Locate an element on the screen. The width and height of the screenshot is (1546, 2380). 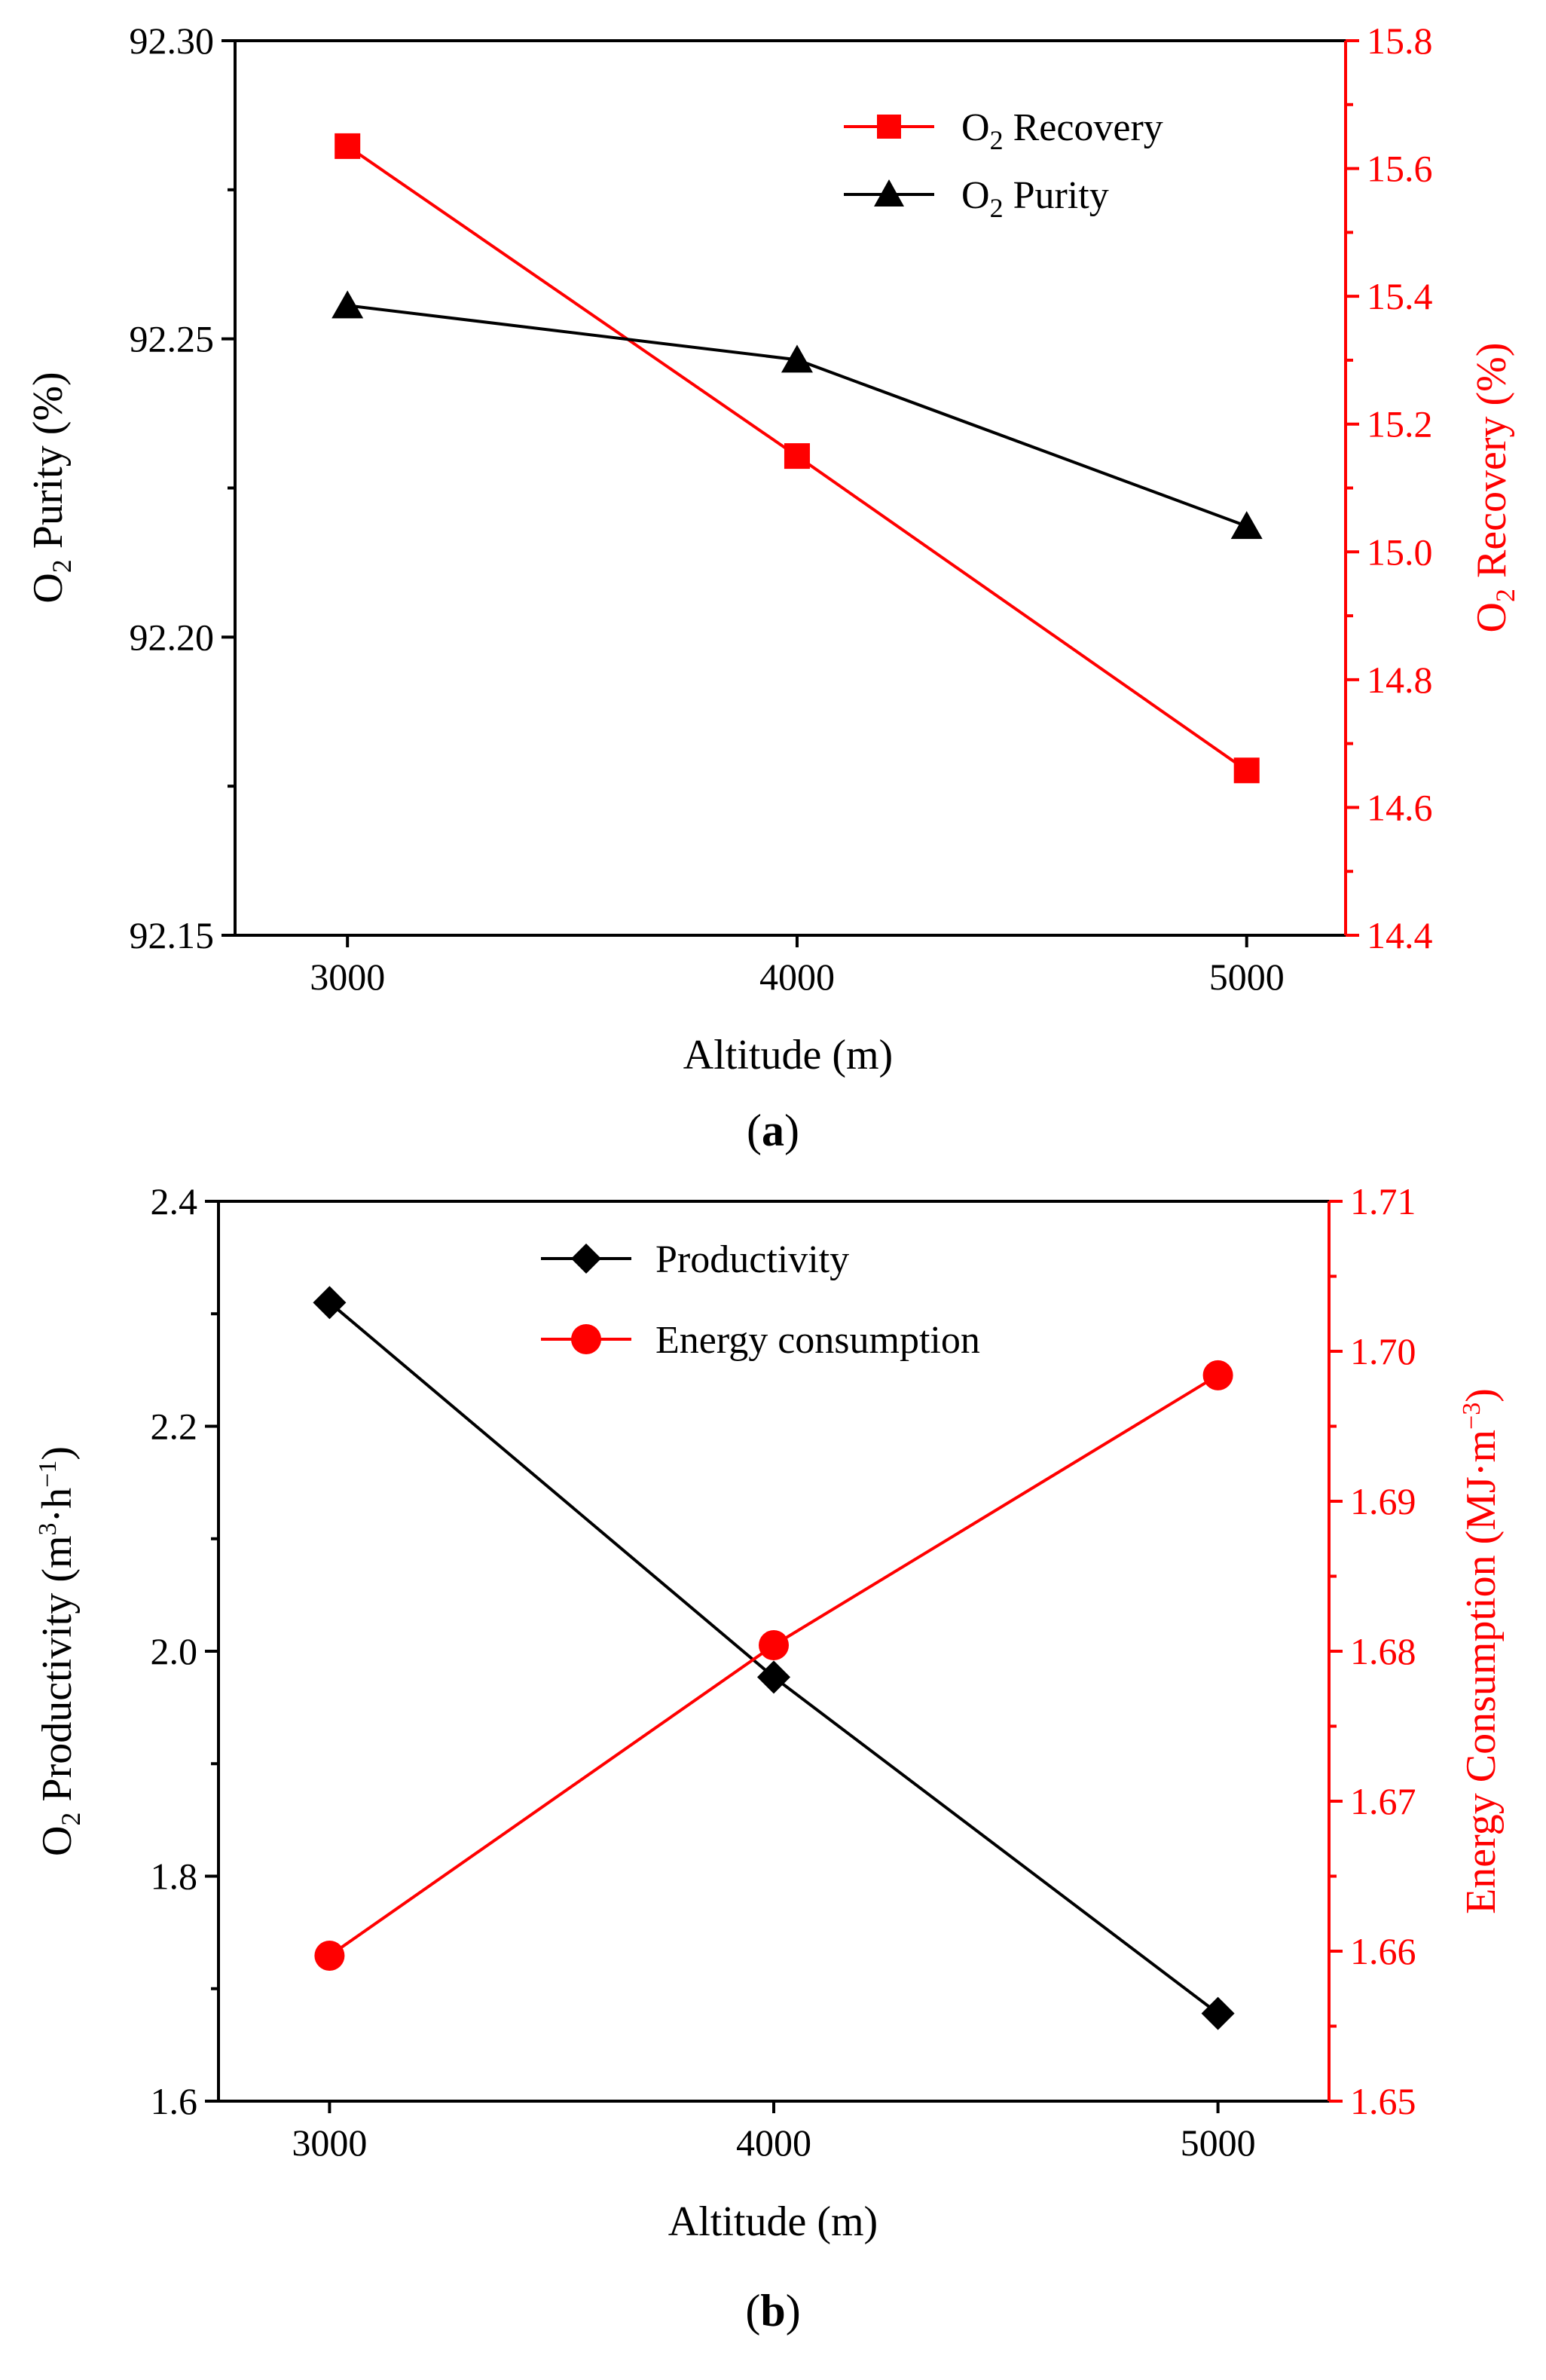
panel-a-x-tick-label: 3000 is located at coordinates (347, 977).